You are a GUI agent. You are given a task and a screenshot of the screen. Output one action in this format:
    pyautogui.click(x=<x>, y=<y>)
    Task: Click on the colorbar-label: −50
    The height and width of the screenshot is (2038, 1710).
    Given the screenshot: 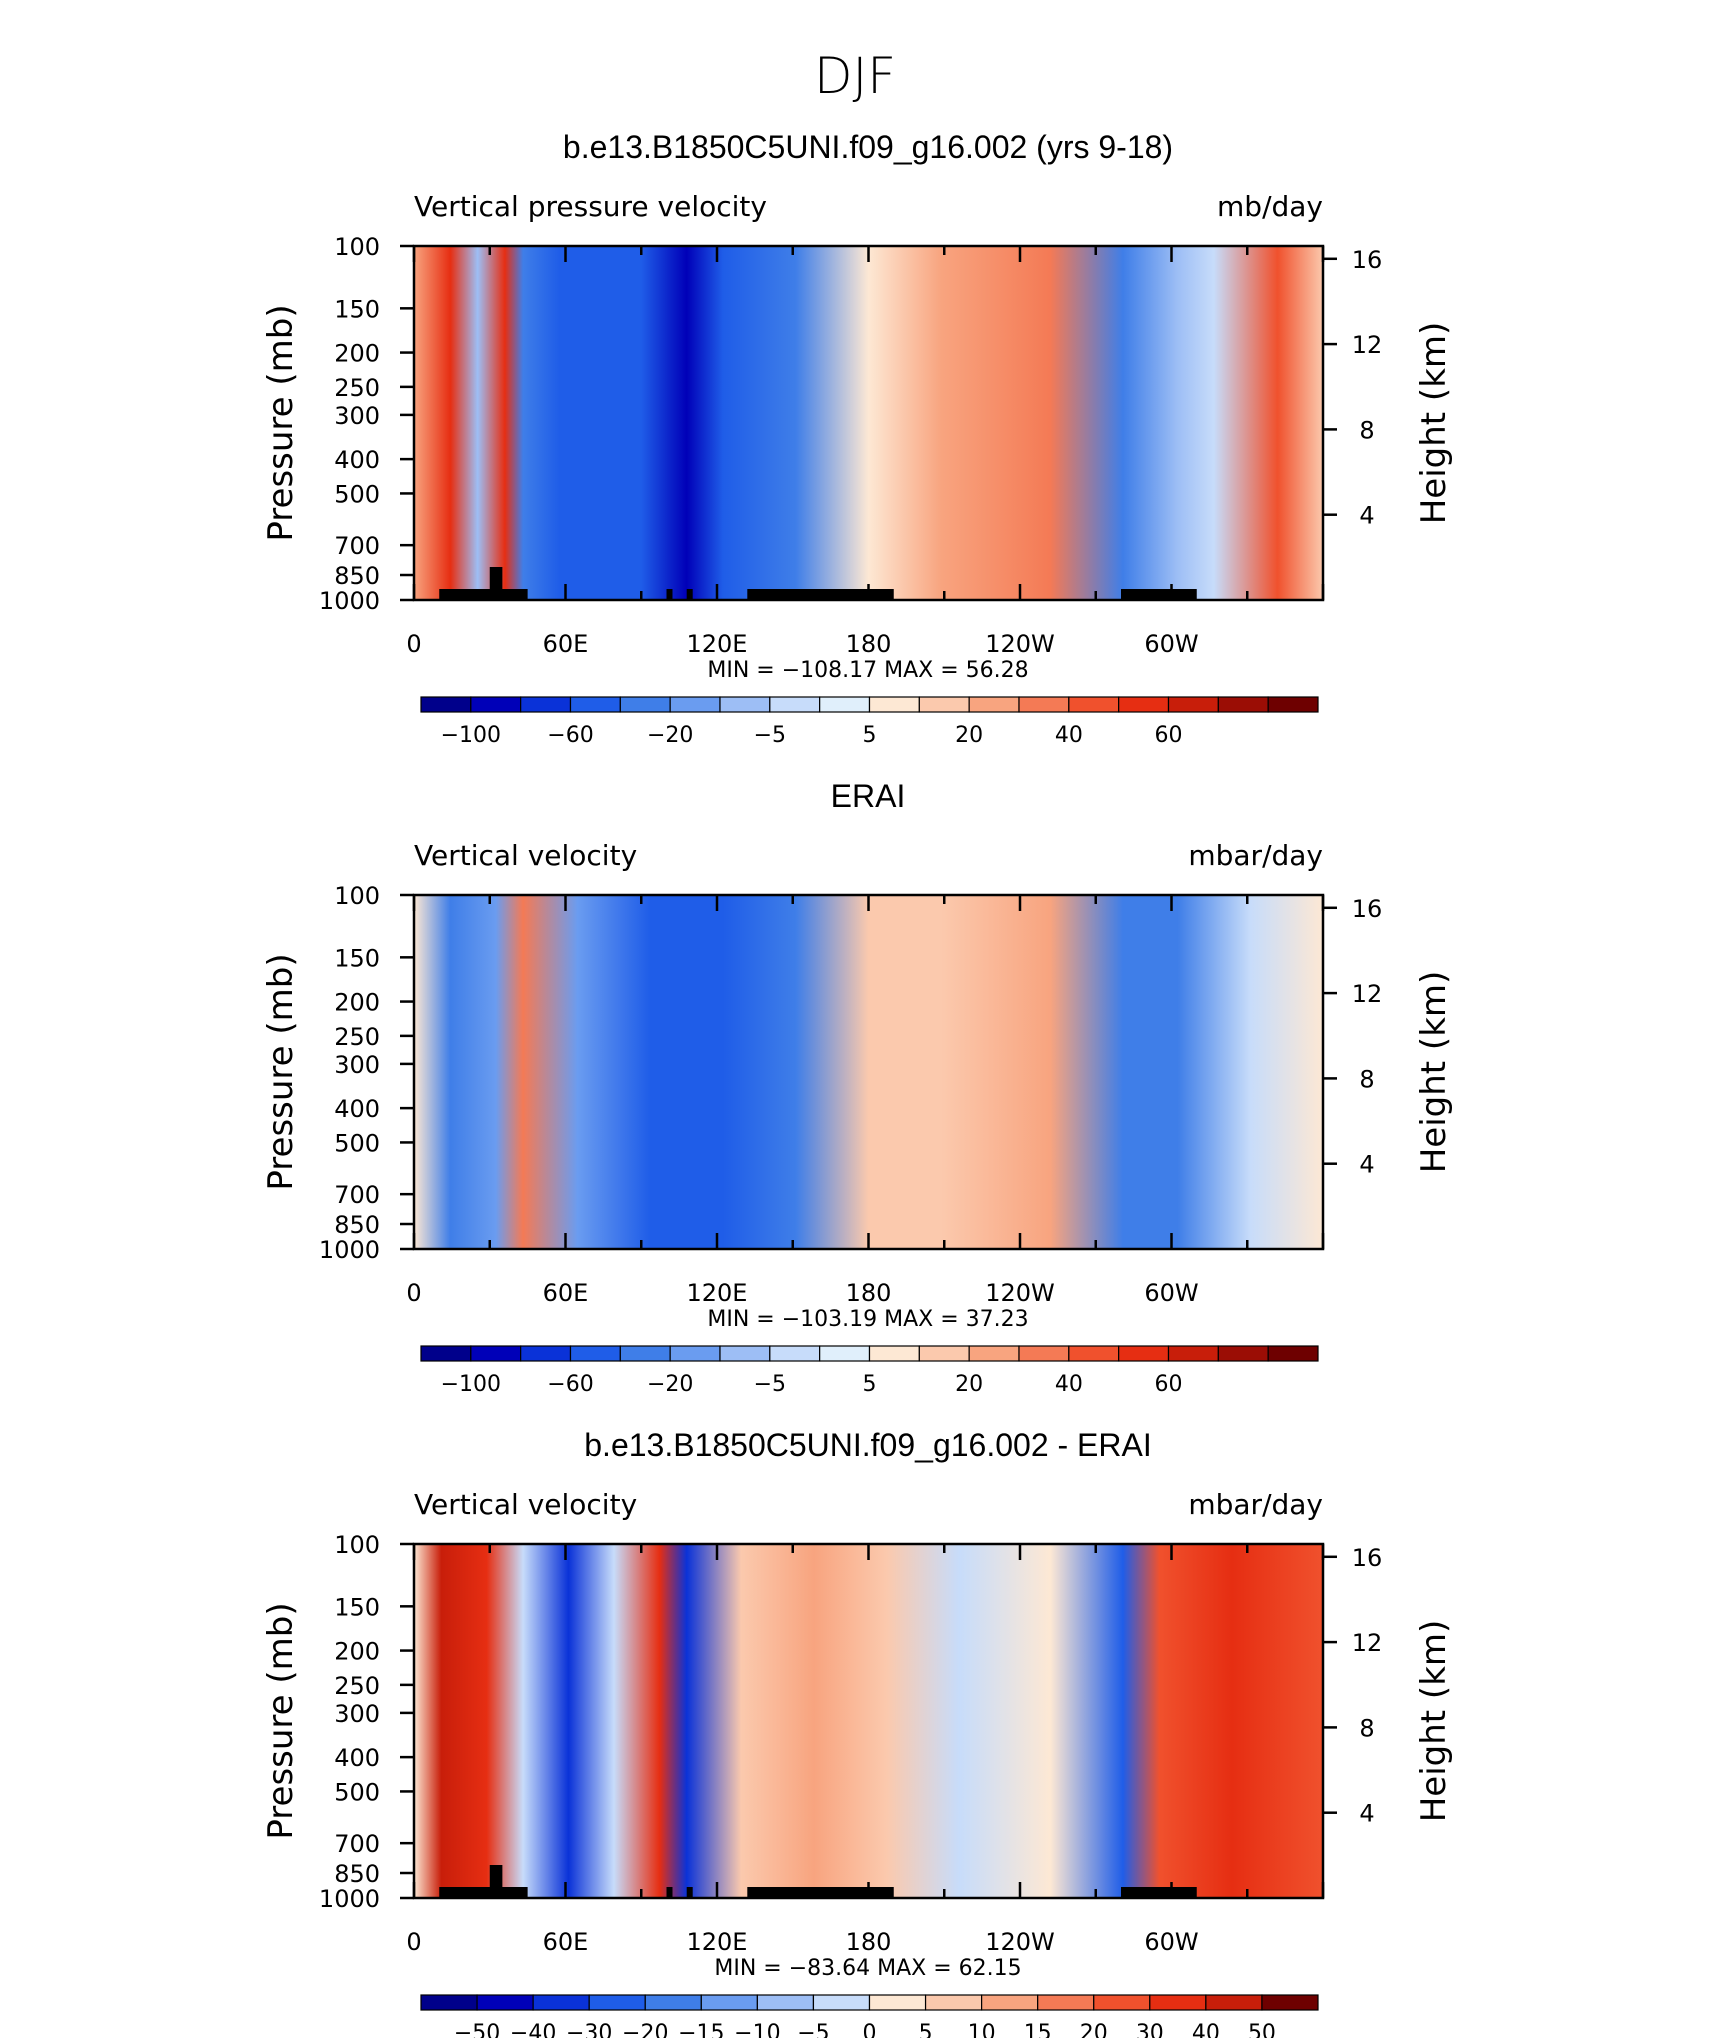 What is the action you would take?
    pyautogui.click(x=477, y=2029)
    